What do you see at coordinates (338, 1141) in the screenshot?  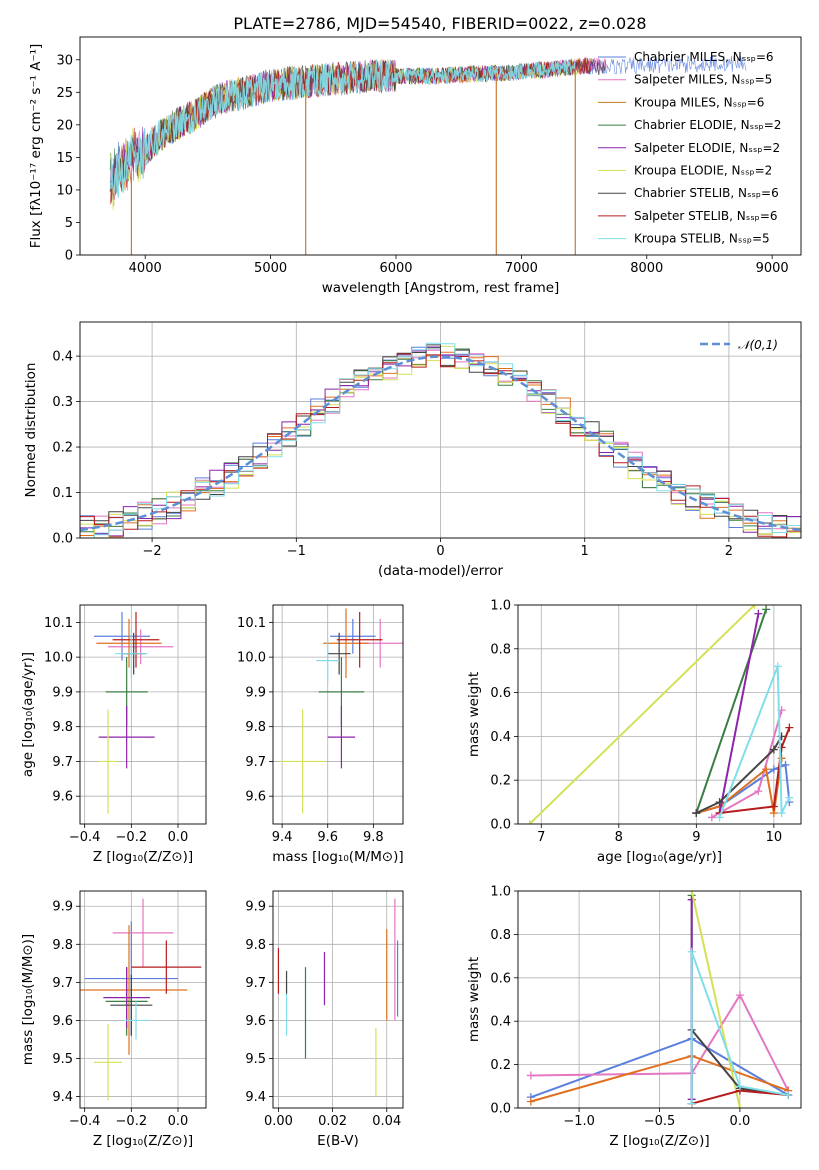 I see `x-axis-label: E(B-V)` at bounding box center [338, 1141].